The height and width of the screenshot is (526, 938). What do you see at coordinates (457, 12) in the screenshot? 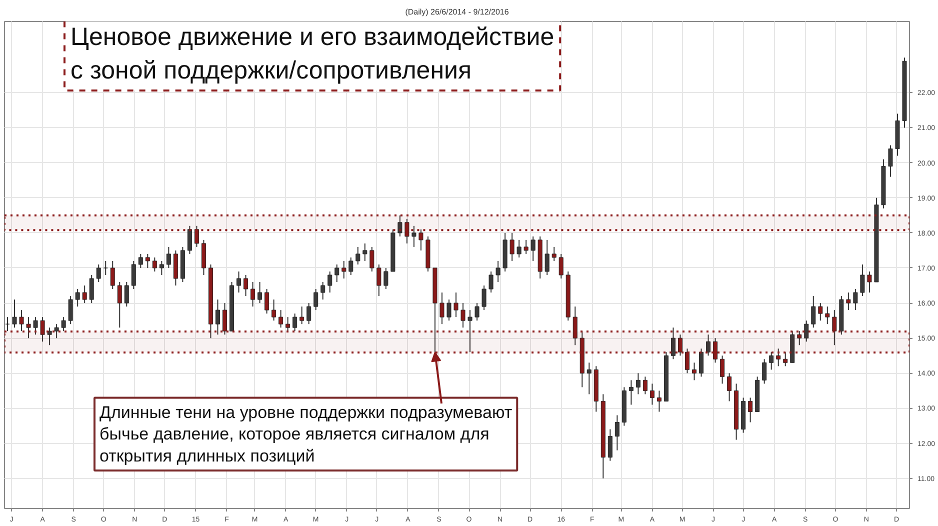
I see `chart-subtitle: (Daily) 26/6/2014 - 9/12/2016` at bounding box center [457, 12].